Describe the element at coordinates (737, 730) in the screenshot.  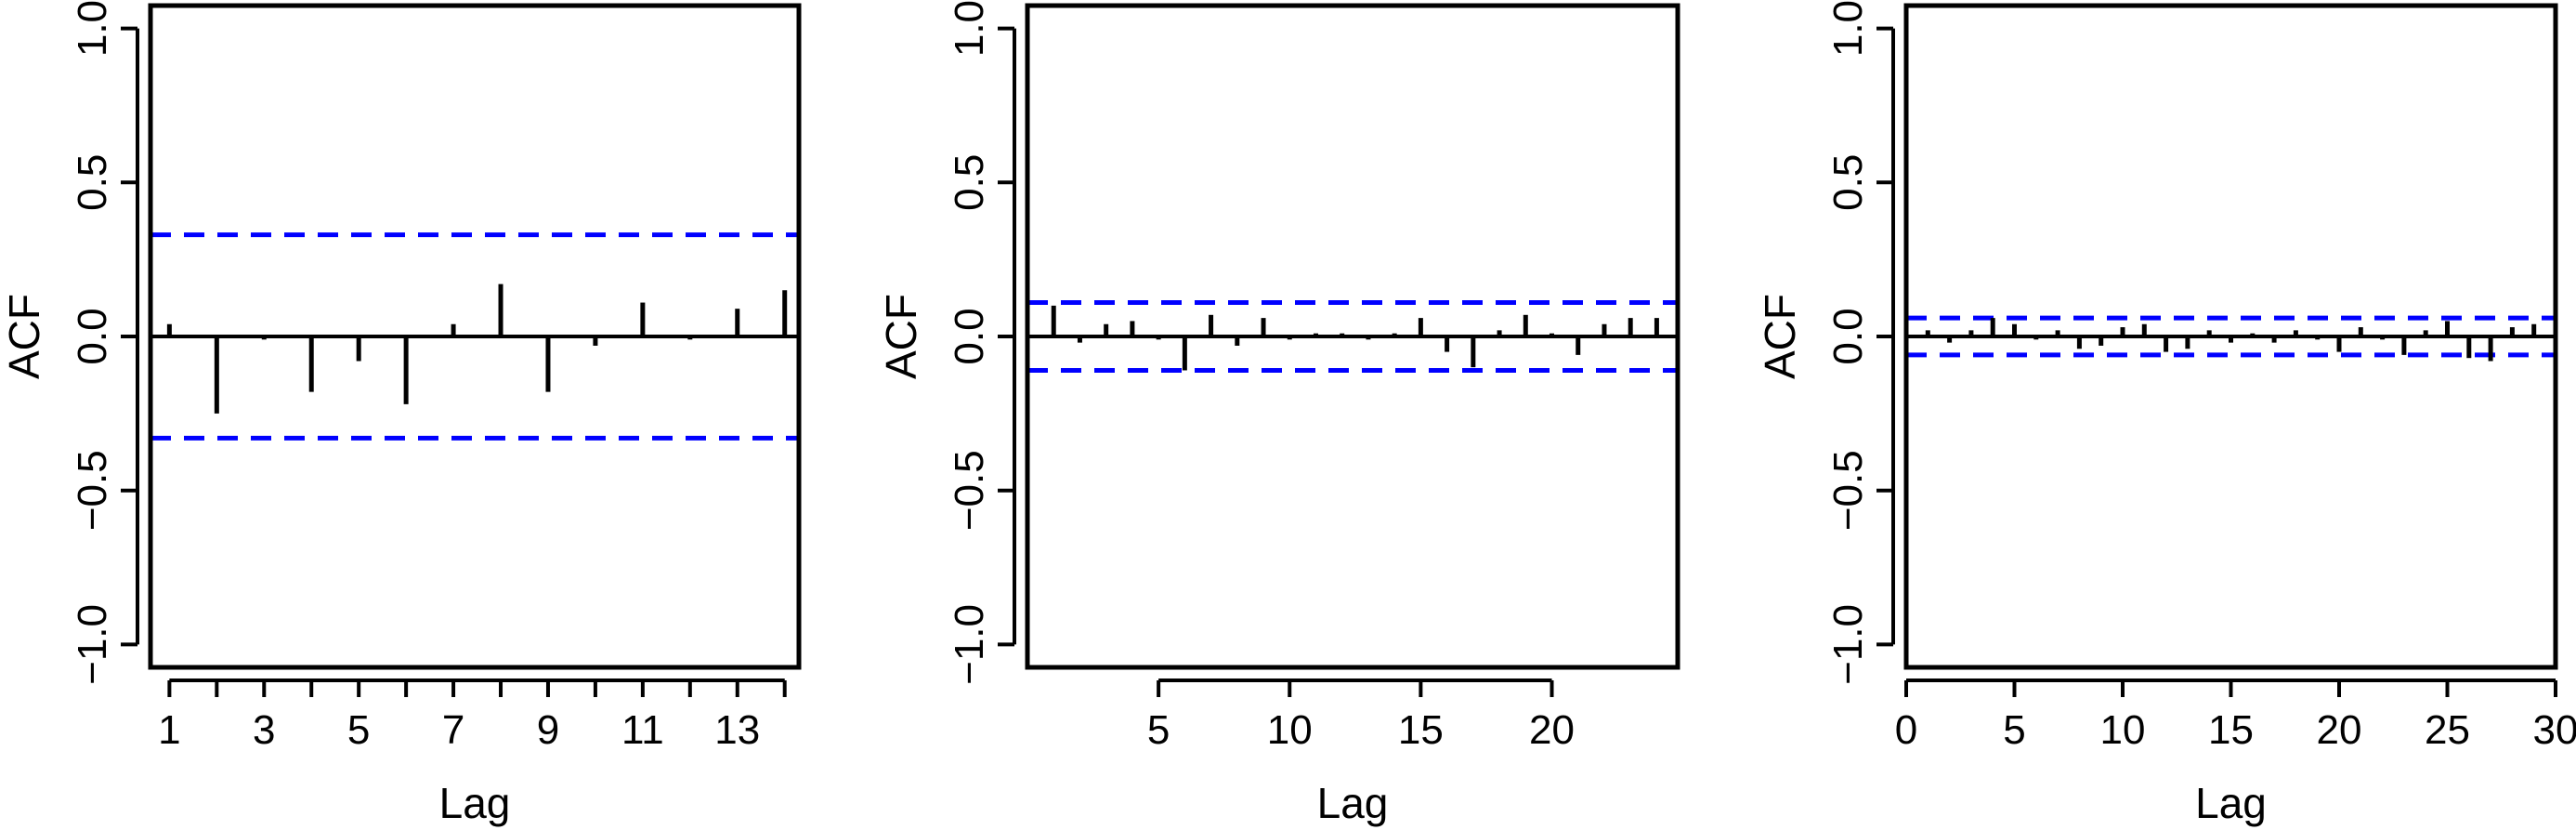
I see `x-tick-label: 13` at that location.